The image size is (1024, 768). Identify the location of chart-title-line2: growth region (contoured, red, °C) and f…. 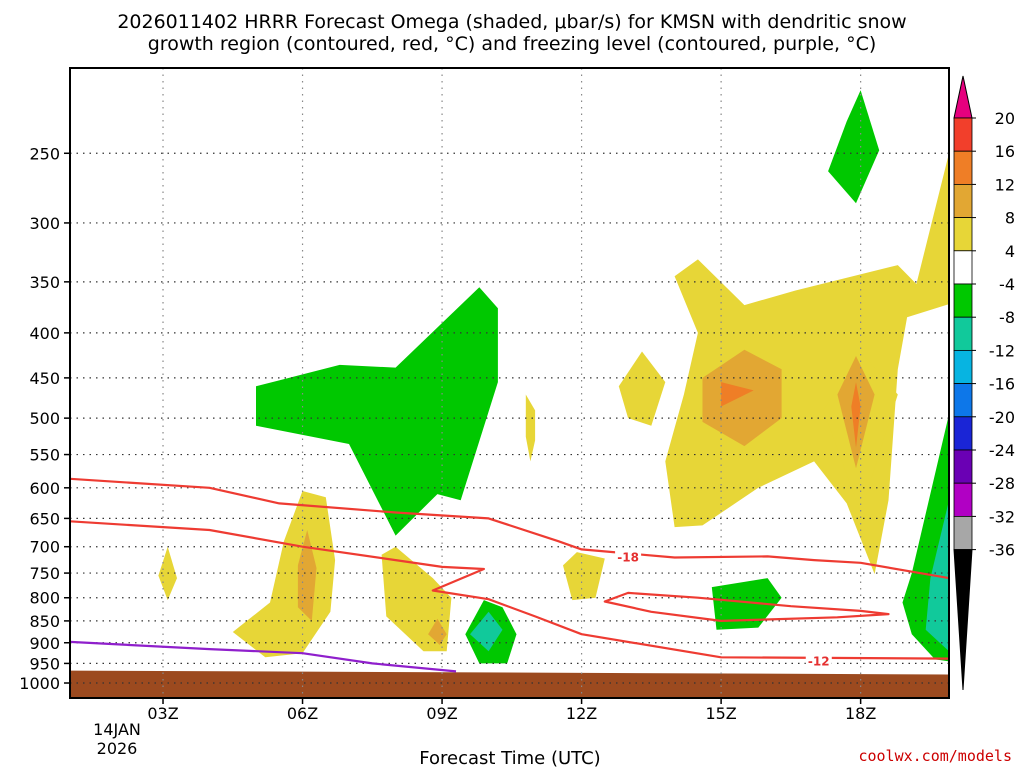
(512, 44).